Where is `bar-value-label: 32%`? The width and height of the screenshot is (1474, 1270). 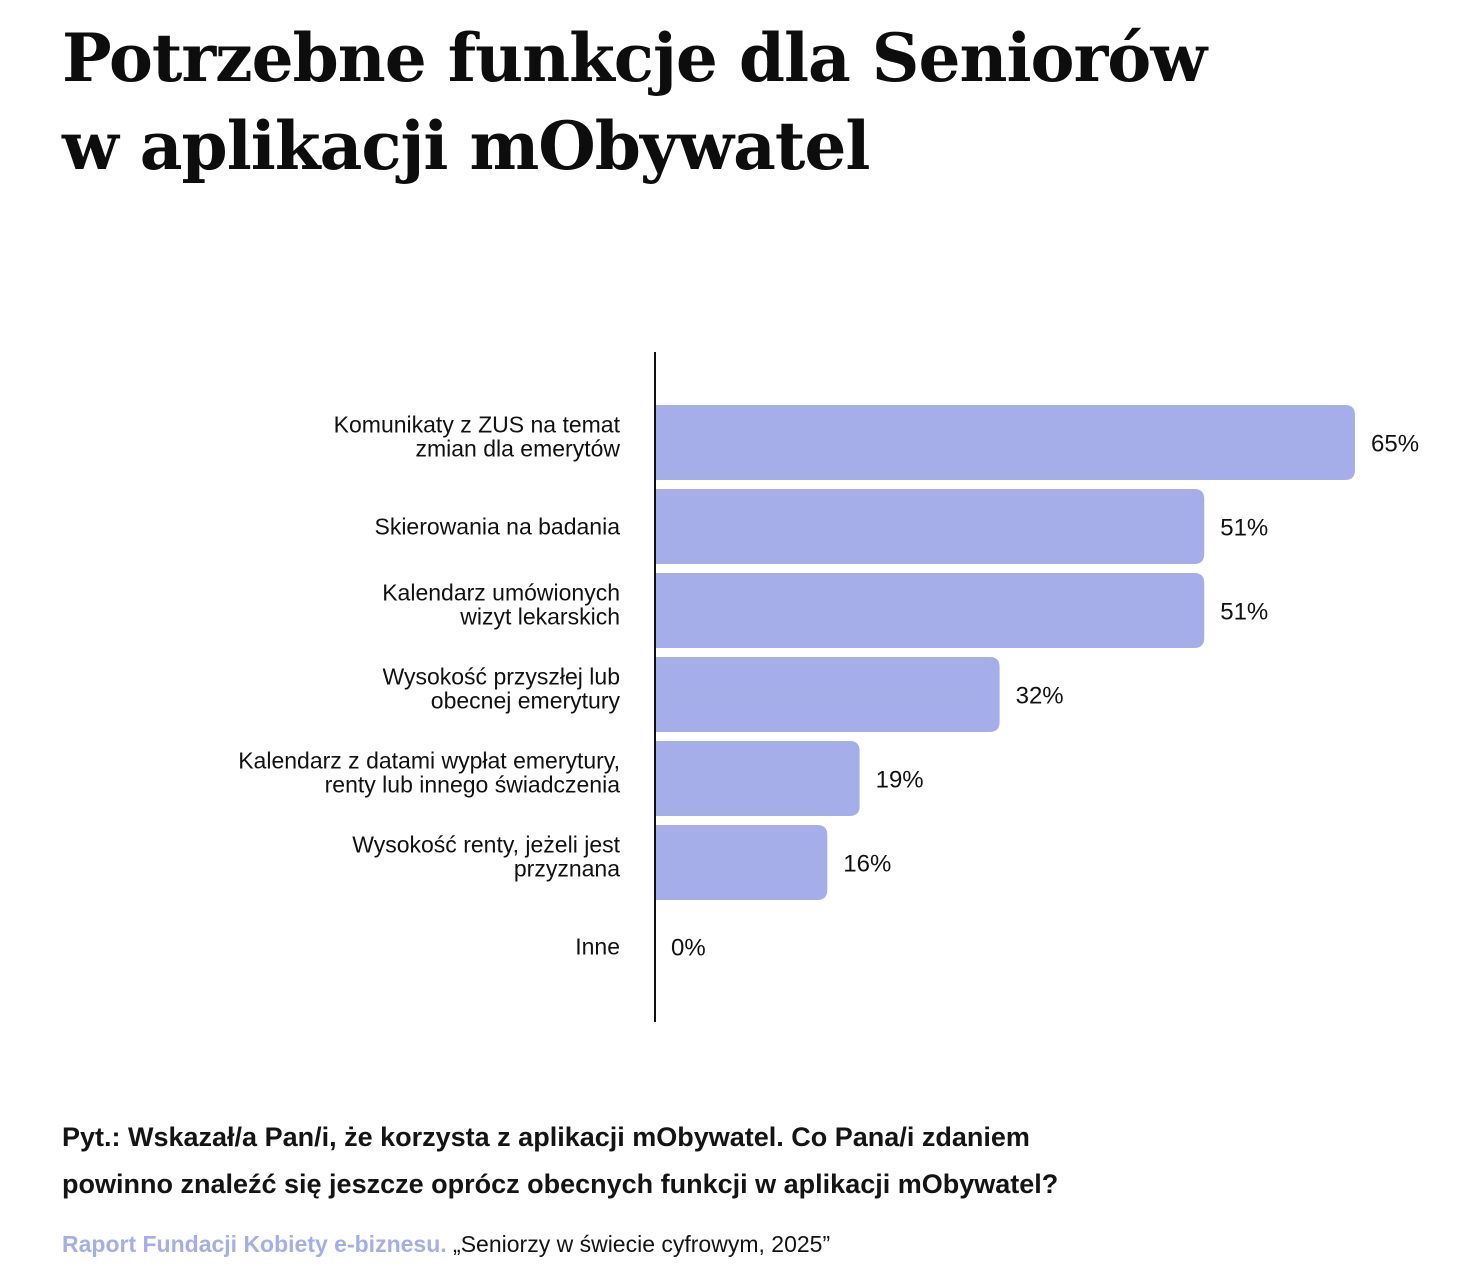 bar-value-label: 32% is located at coordinates (1040, 696).